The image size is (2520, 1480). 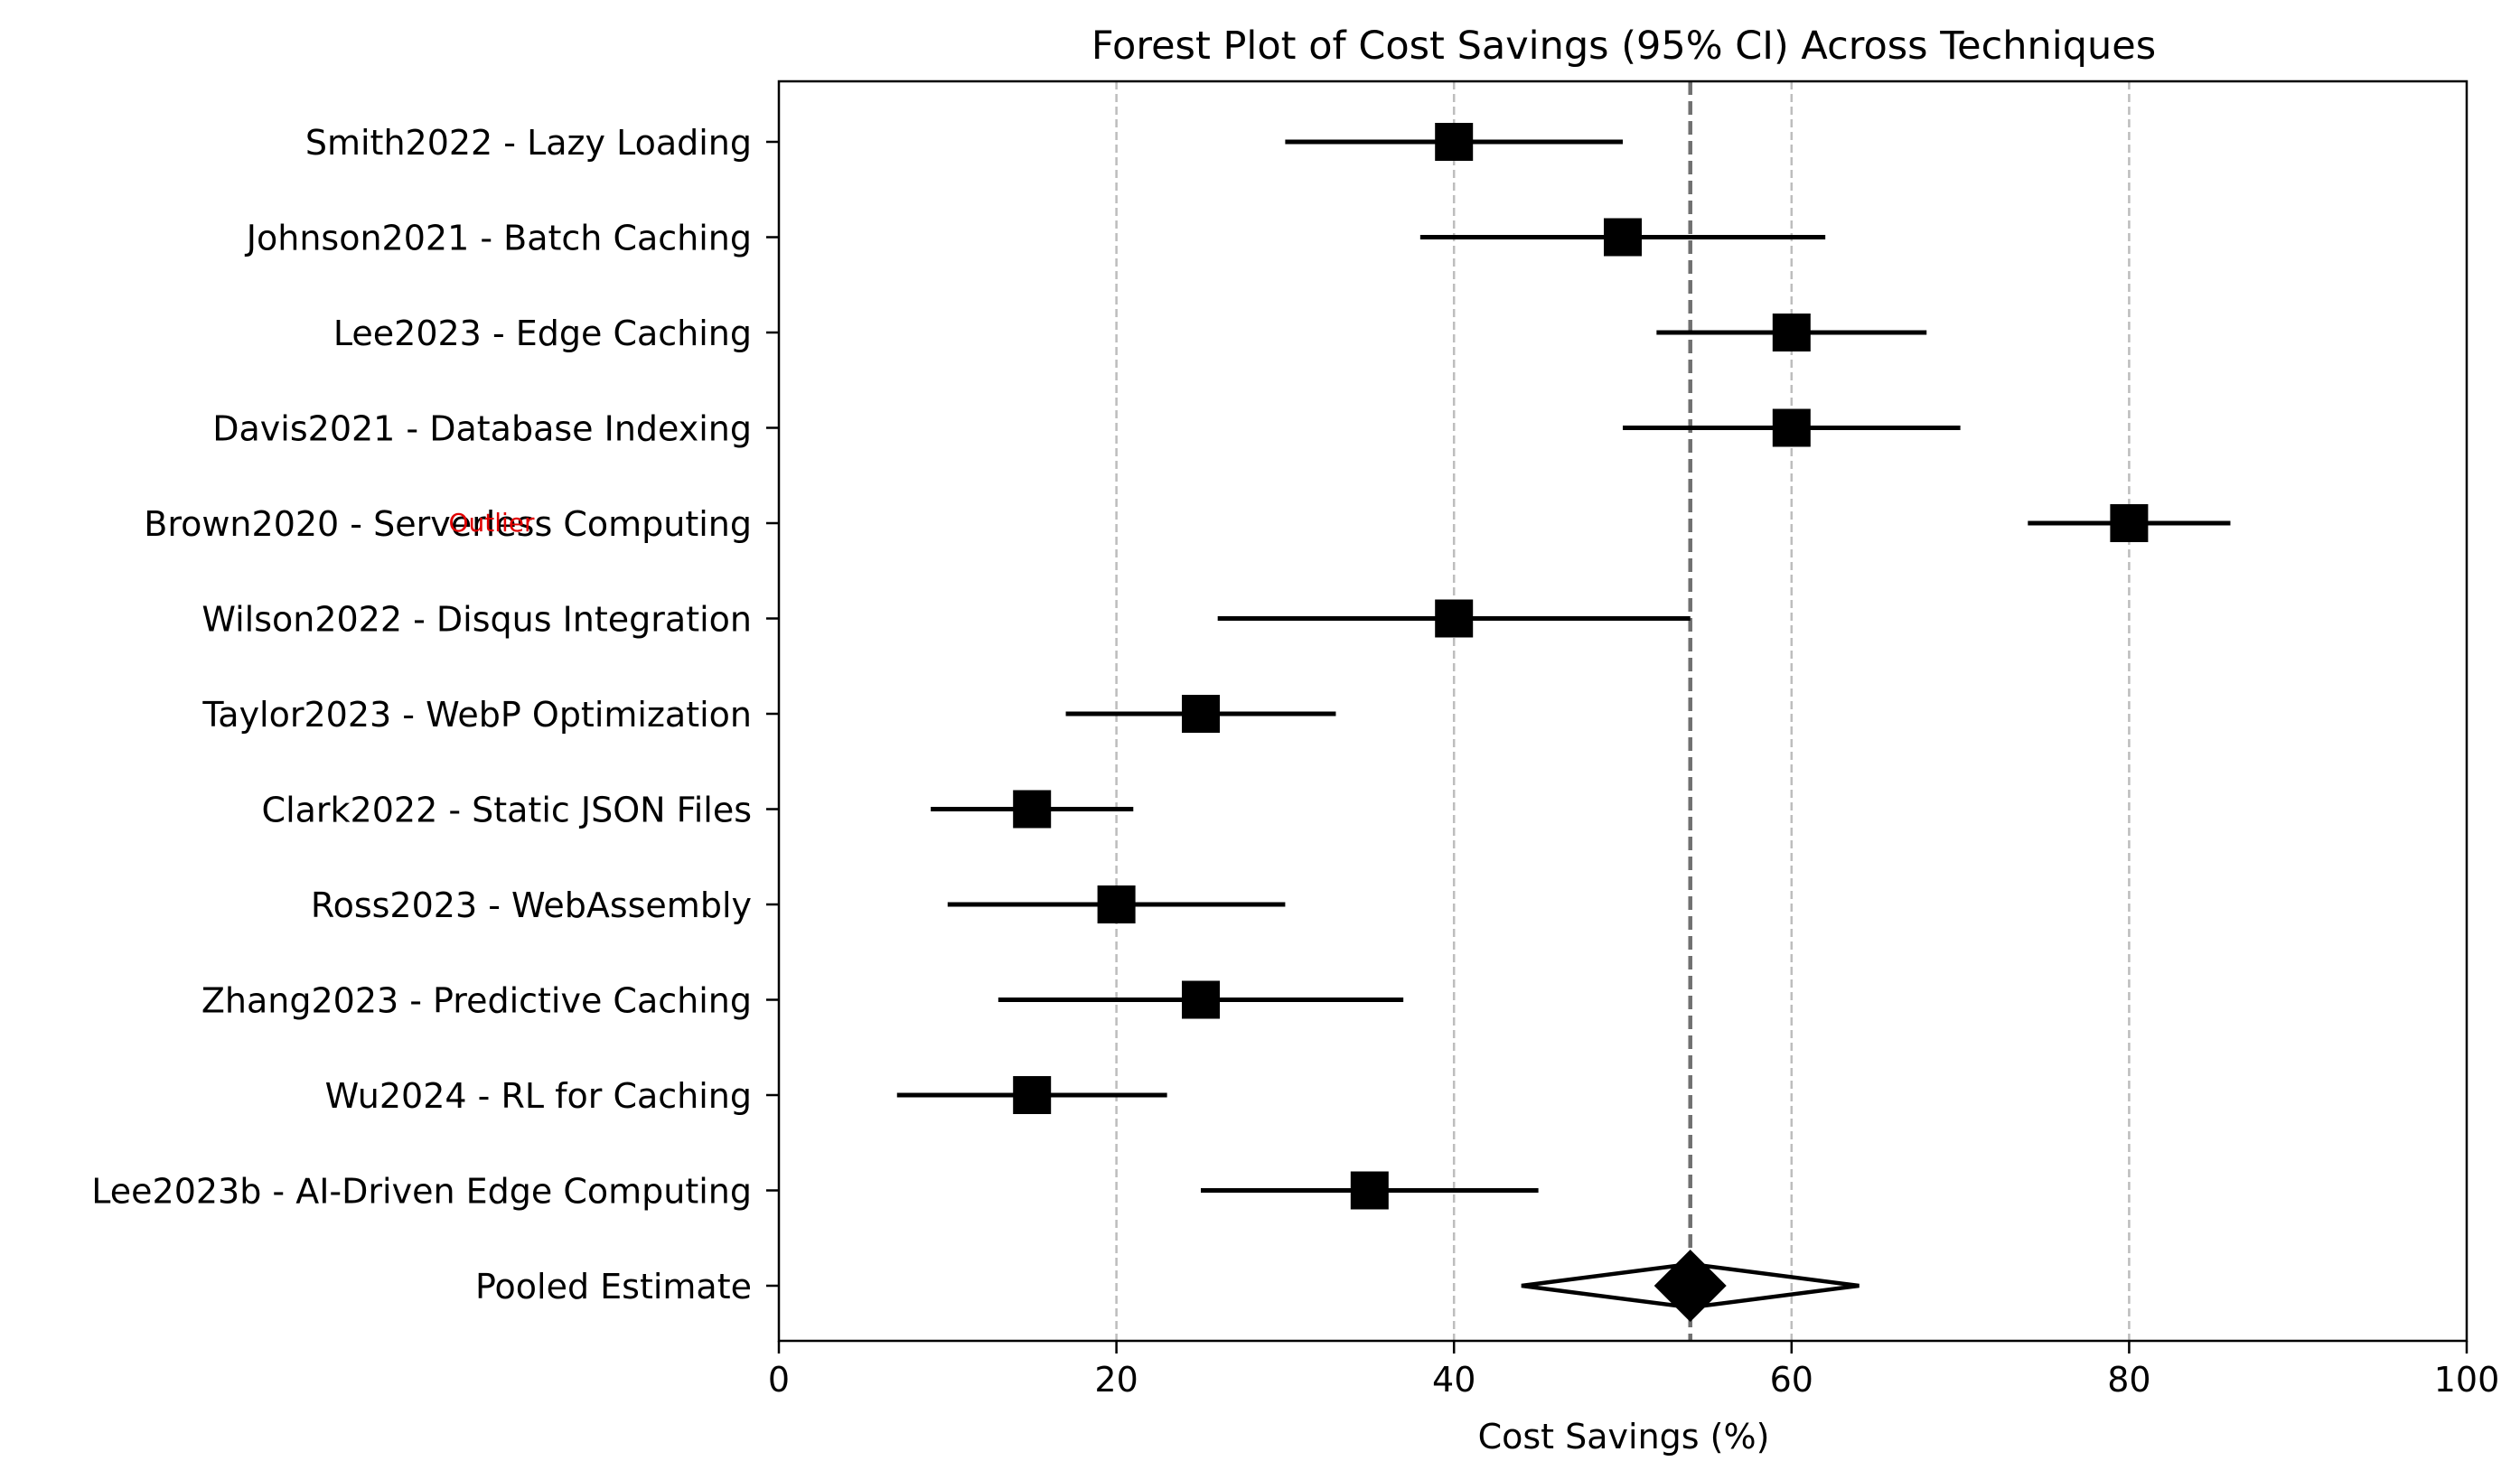 I want to click on x-tick-label-80: 80, so click(x=2129, y=1380).